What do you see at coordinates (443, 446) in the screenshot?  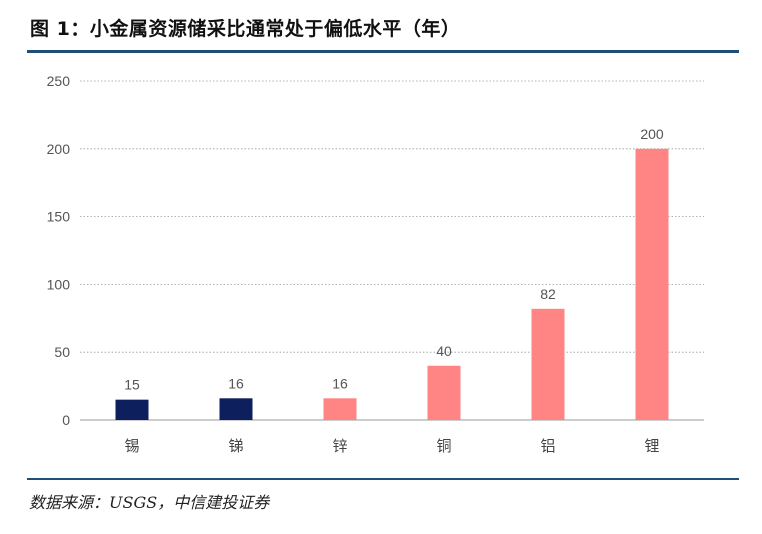 I see `category-label-3: 铜` at bounding box center [443, 446].